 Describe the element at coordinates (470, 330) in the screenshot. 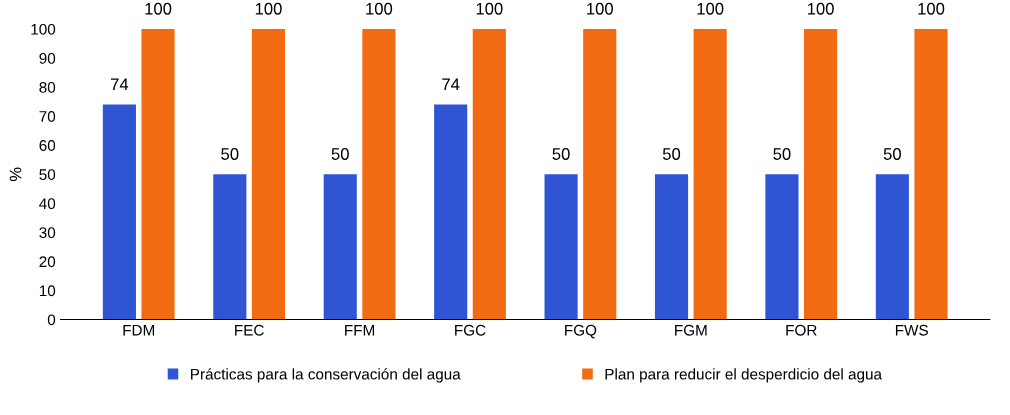

I see `x-tick-label: FGC` at that location.